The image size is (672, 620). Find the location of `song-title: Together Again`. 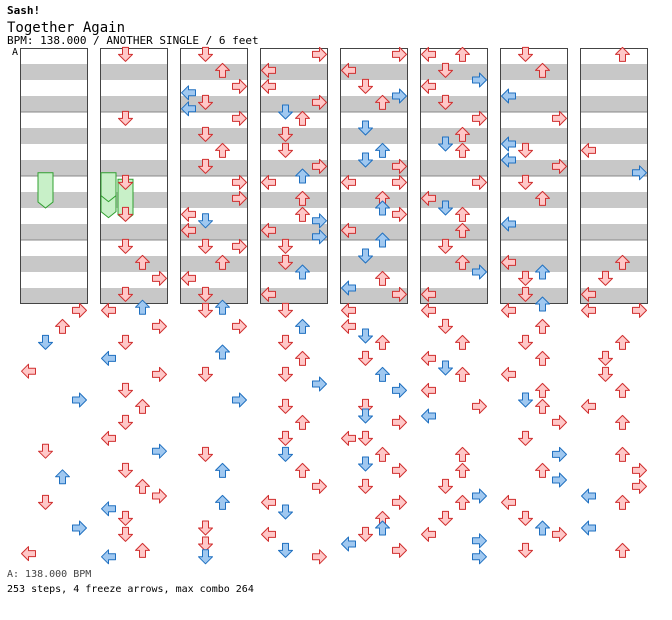

song-title: Together Again is located at coordinates (66, 28).